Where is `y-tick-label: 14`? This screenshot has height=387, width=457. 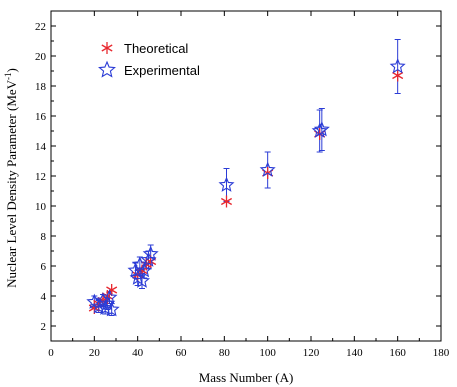
y-tick-label: 14 is located at coordinates (41, 147).